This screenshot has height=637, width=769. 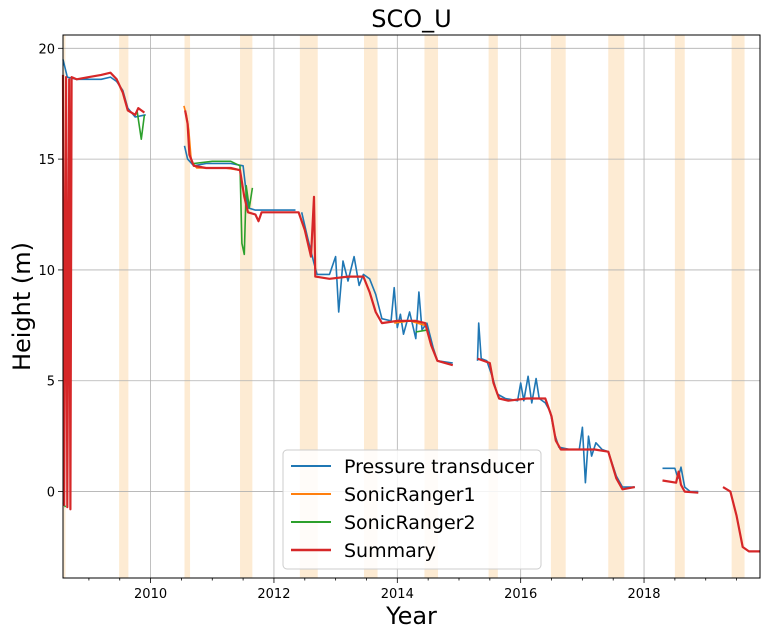 What do you see at coordinates (410, 523) in the screenshot?
I see `legend-entry-2: SonicRanger2` at bounding box center [410, 523].